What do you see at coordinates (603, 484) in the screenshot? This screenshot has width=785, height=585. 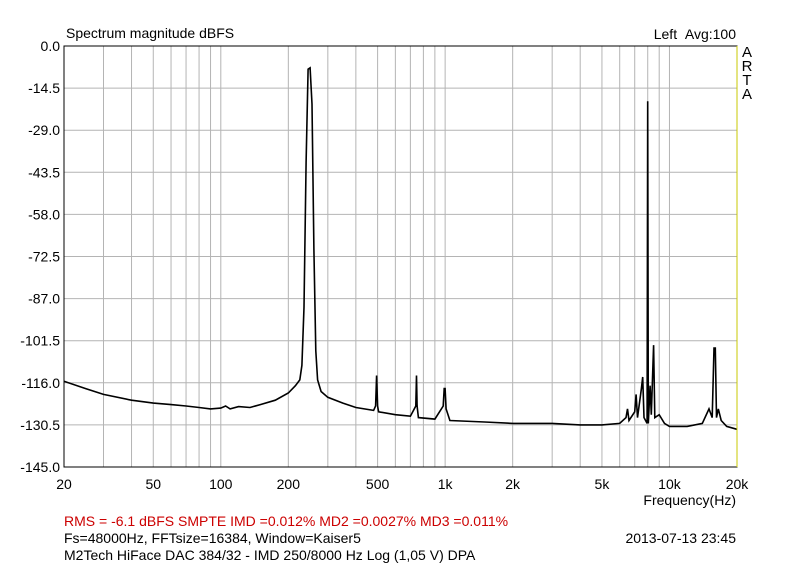 I see `x-tick-label: 5k` at bounding box center [603, 484].